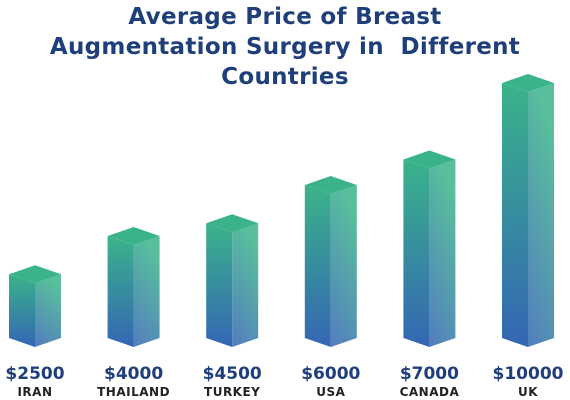 This screenshot has width=570, height=400. Describe the element at coordinates (528, 392) in the screenshot. I see `x-tick-label: UK` at that location.